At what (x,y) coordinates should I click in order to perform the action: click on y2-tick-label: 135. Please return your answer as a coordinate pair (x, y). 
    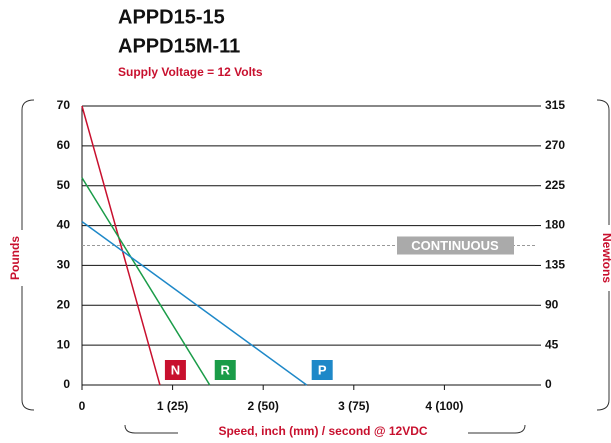
    Looking at the image, I should click on (555, 265).